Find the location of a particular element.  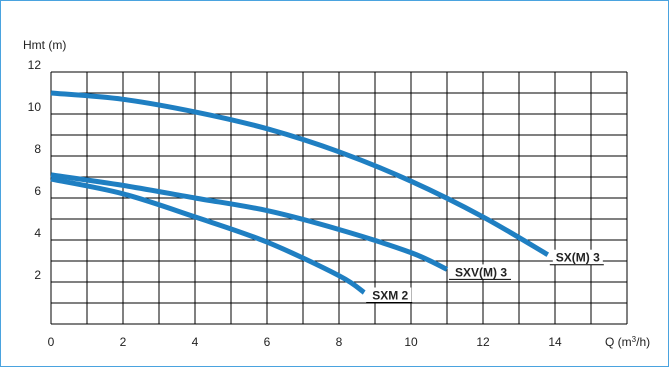

y-tick-label: 8 is located at coordinates (37, 149).